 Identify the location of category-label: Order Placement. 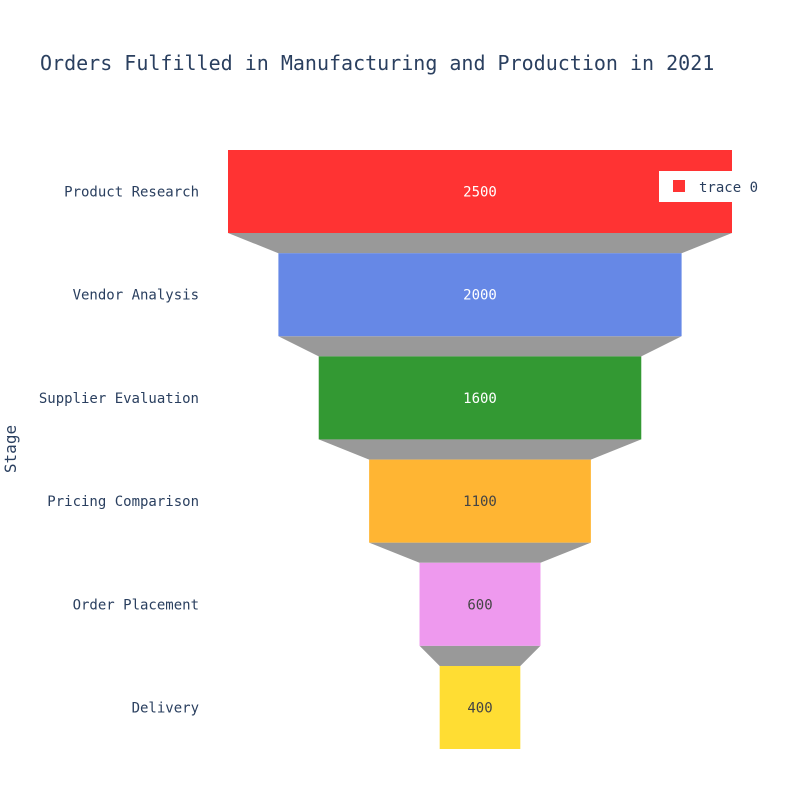
(136, 605).